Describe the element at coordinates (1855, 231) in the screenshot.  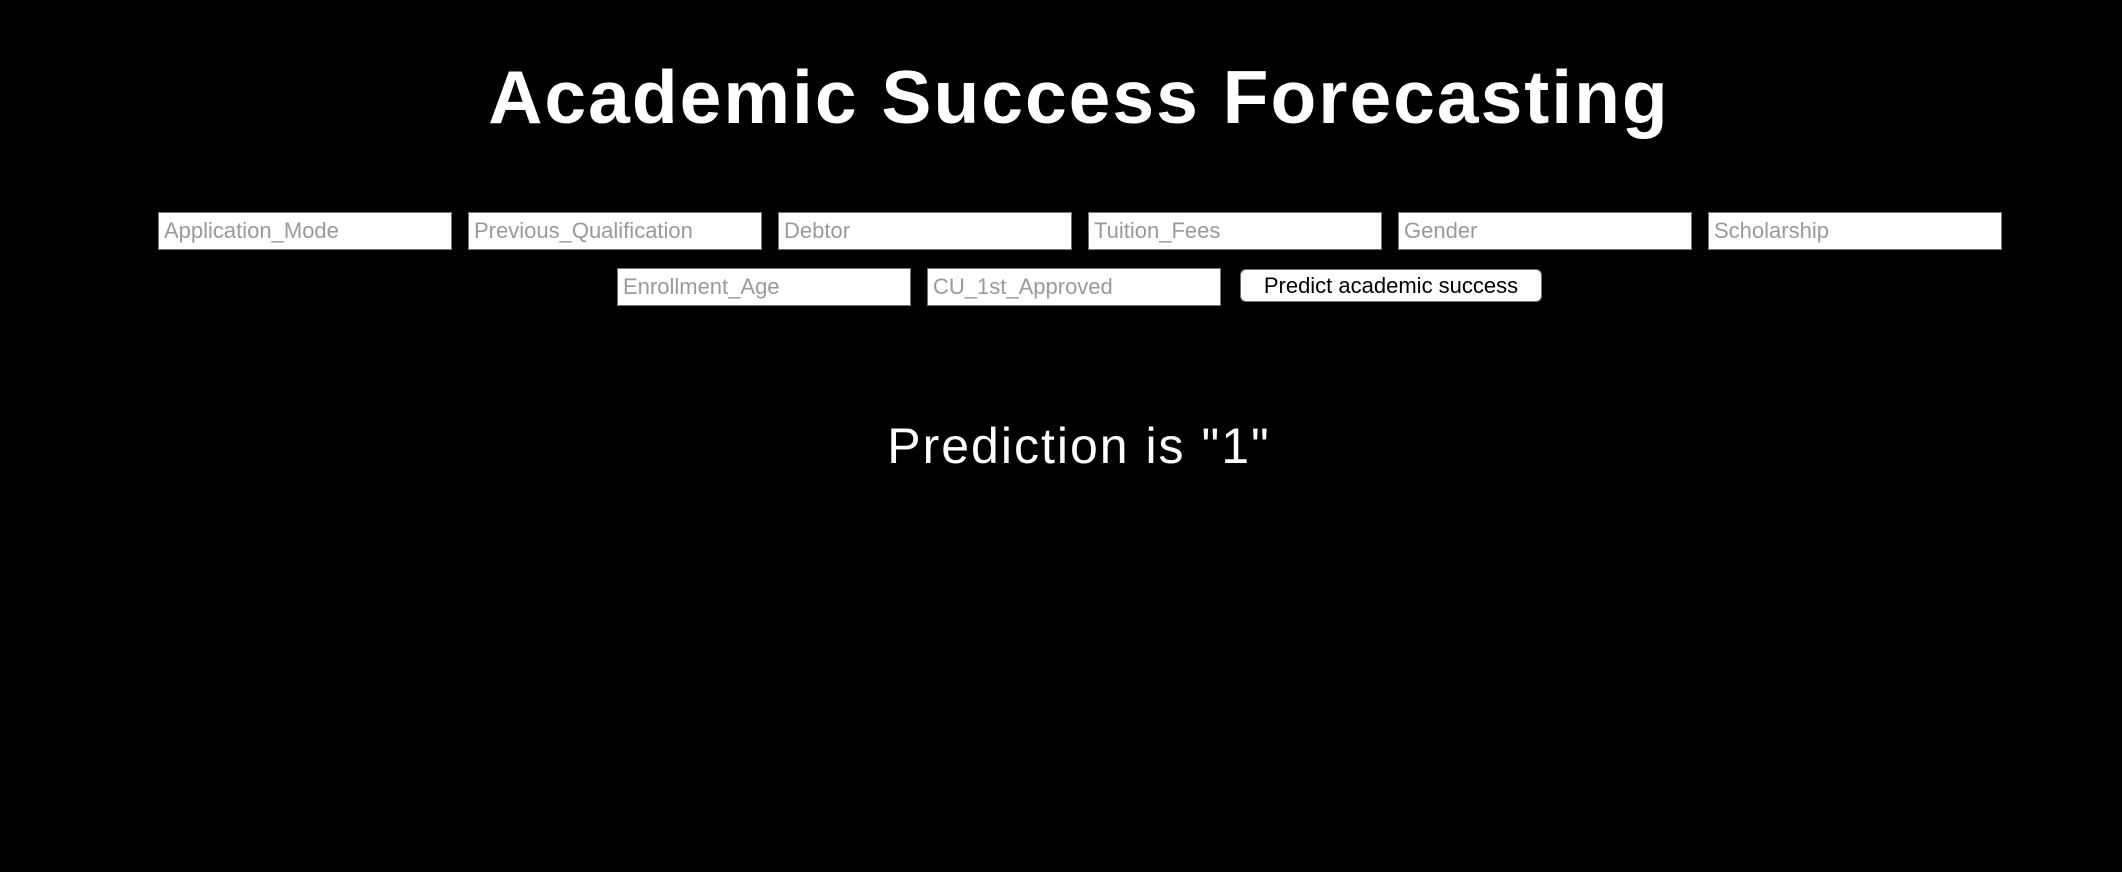
I see `scholarship-input` at that location.